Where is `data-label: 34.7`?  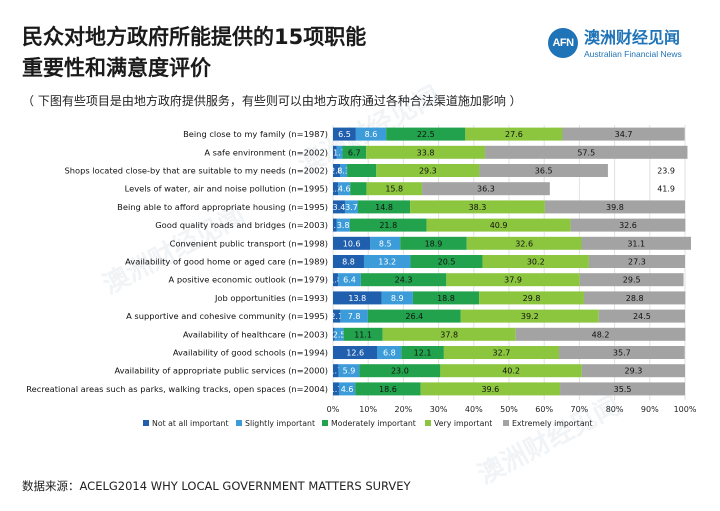 data-label: 34.7 is located at coordinates (624, 134).